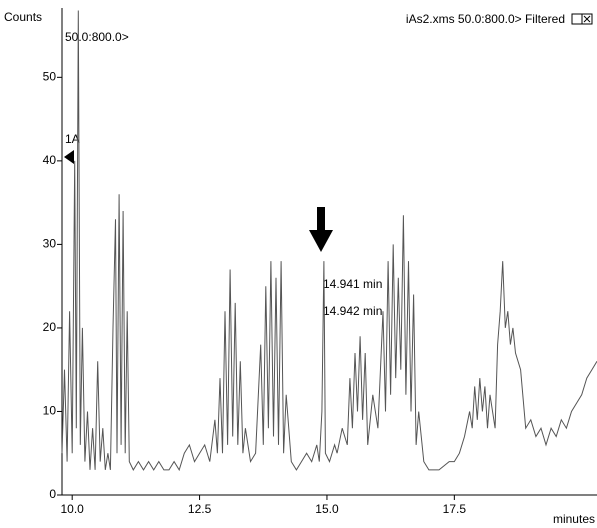 The image size is (597, 528). What do you see at coordinates (321, 241) in the screenshot?
I see `arrow-head` at bounding box center [321, 241].